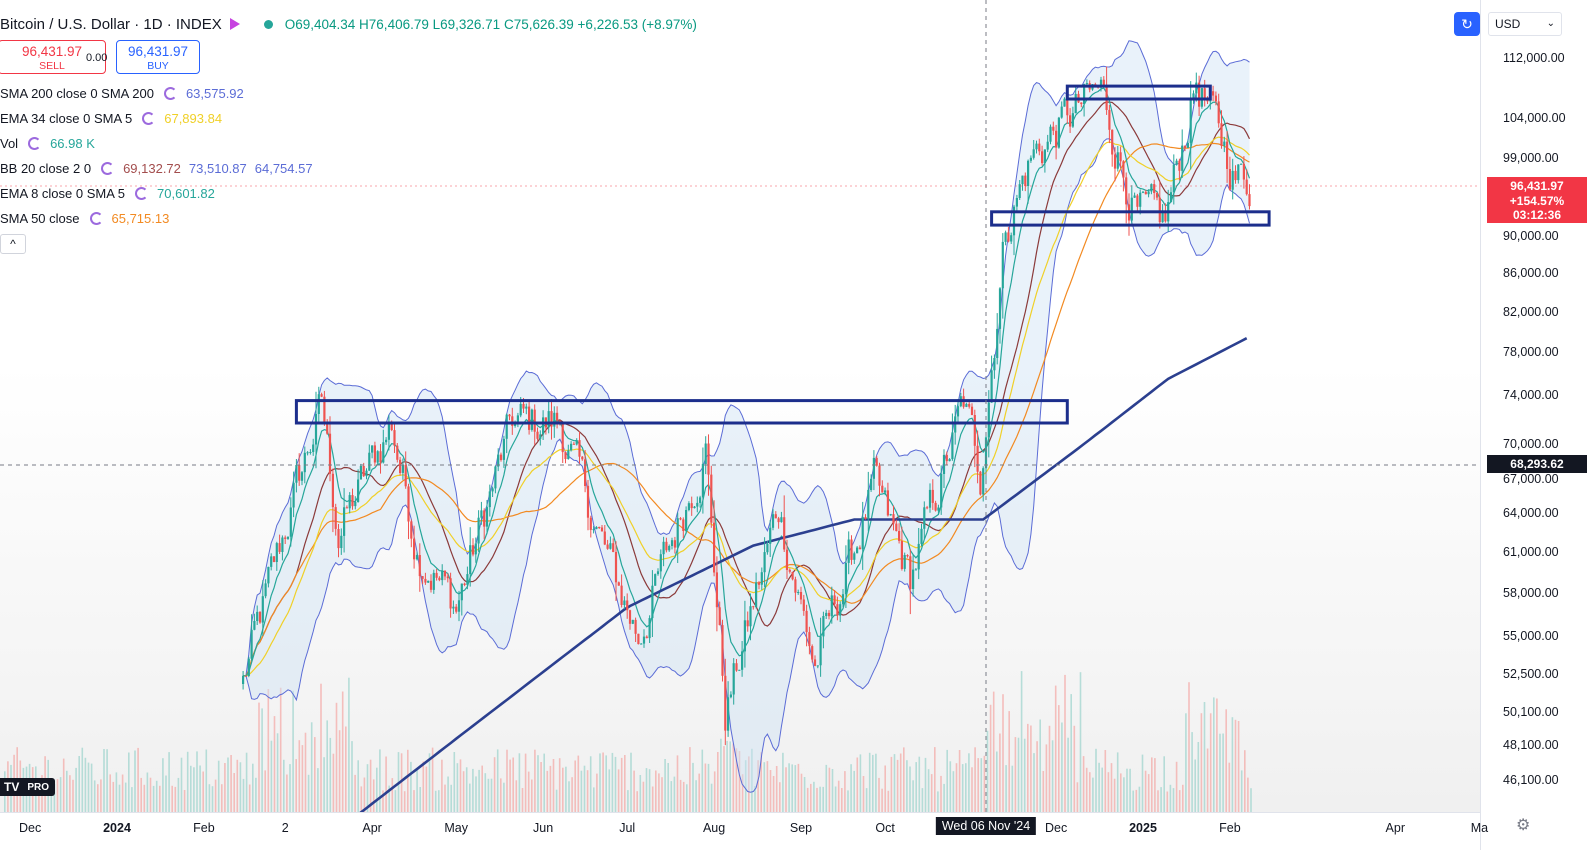 The width and height of the screenshot is (1592, 850). I want to click on symbol-title: Bitcoin / U.S. Dollar · 1D · INDEX, so click(111, 24).